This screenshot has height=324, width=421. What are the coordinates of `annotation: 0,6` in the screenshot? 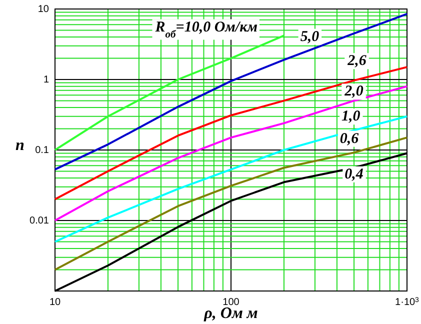 It's located at (350, 138).